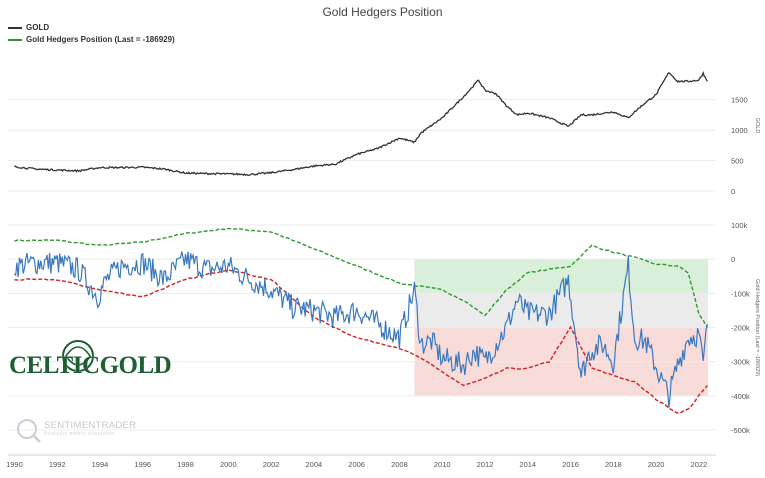 The width and height of the screenshot is (765, 478). Describe the element at coordinates (739, 100) in the screenshot. I see `gold-tick-label-1500: 1500` at that location.